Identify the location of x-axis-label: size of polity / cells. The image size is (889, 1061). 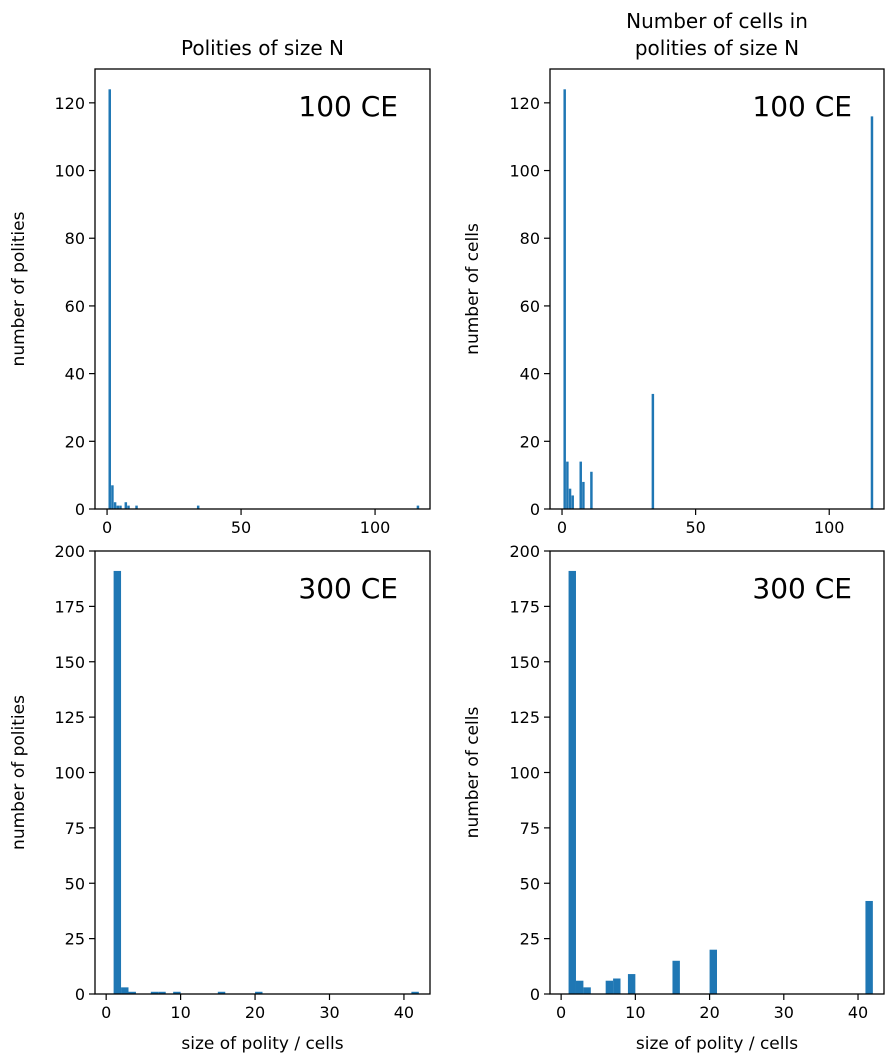
(717, 1044).